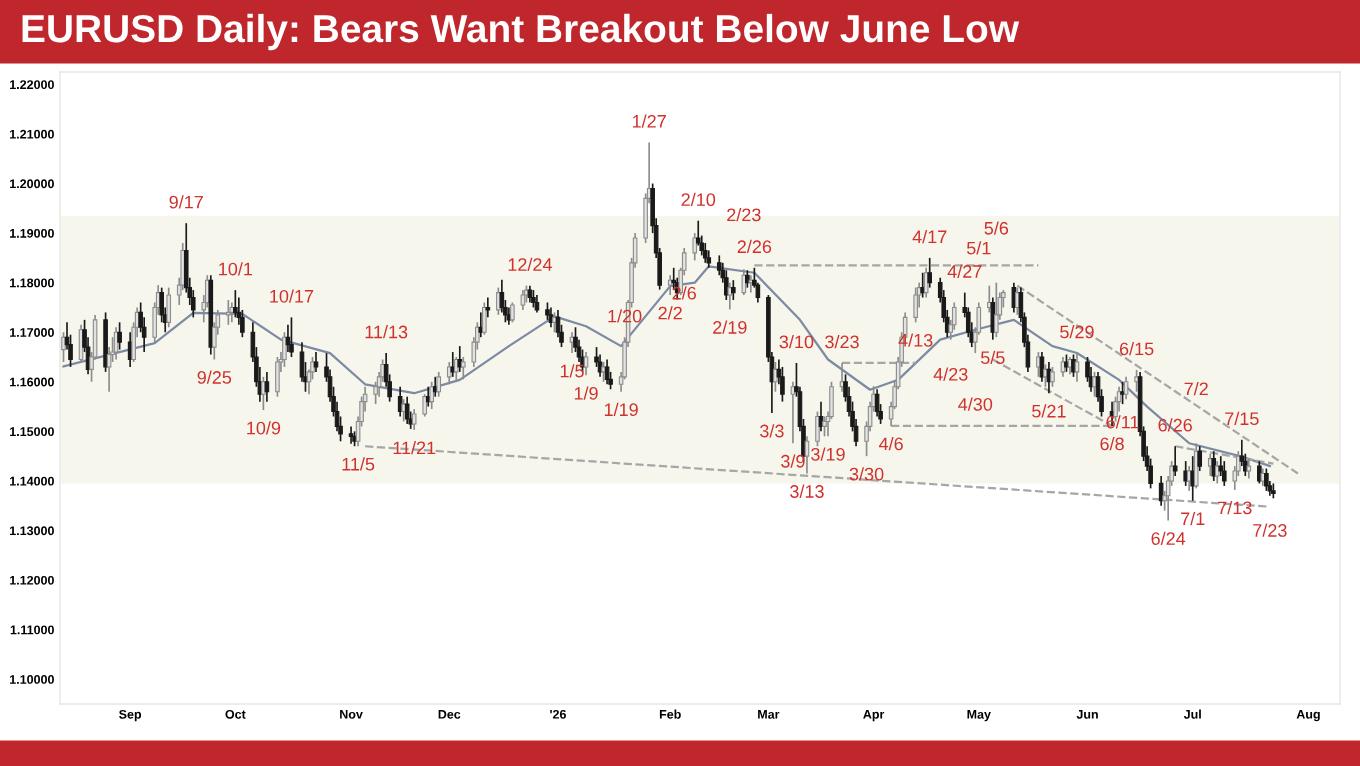 The width and height of the screenshot is (1360, 766). Describe the element at coordinates (1196, 388) in the screenshot. I see `annotation: 7/2` at that location.